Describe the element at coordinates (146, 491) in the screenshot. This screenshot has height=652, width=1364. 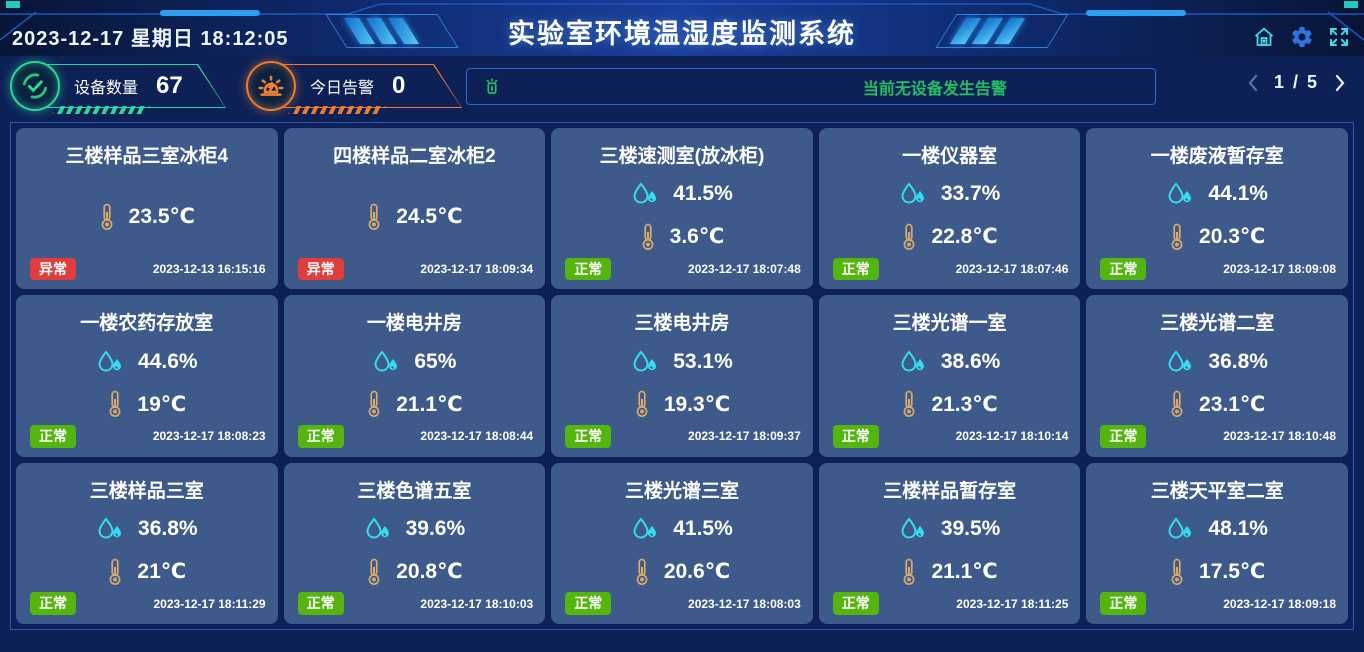
I see `card-title: 三楼样品三室` at that location.